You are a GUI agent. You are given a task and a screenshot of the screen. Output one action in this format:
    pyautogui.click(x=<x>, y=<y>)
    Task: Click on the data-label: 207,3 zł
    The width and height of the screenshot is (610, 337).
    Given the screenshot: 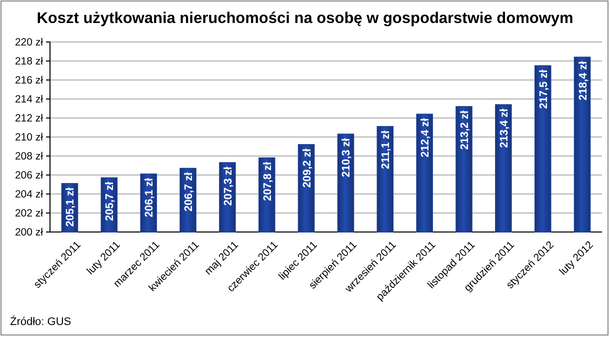 What is the action you would take?
    pyautogui.click(x=228, y=186)
    